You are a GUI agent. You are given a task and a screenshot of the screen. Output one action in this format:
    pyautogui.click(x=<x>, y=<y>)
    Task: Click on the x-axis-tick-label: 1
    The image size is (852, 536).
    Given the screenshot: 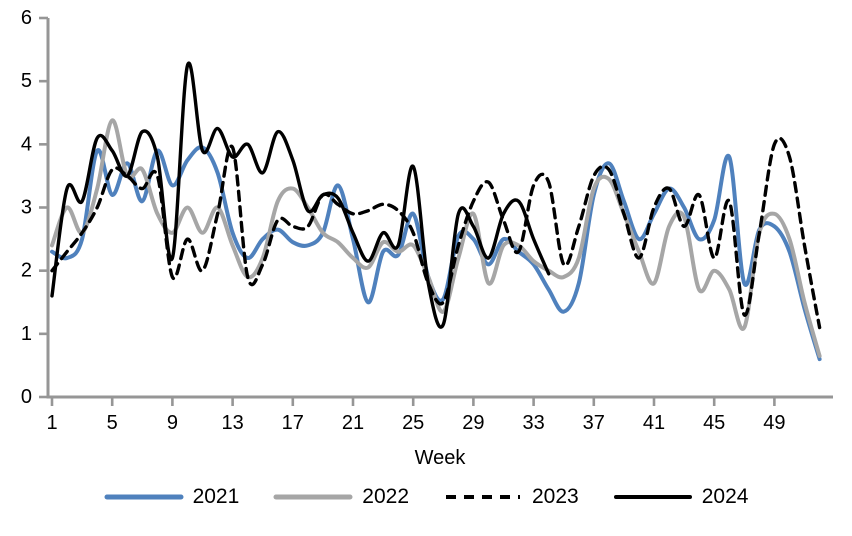 What is the action you would take?
    pyautogui.click(x=51, y=423)
    